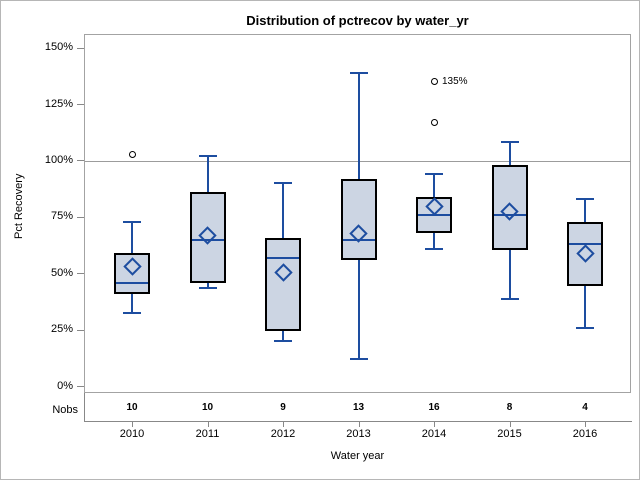  I want to click on nobs-value: 16, so click(434, 407).